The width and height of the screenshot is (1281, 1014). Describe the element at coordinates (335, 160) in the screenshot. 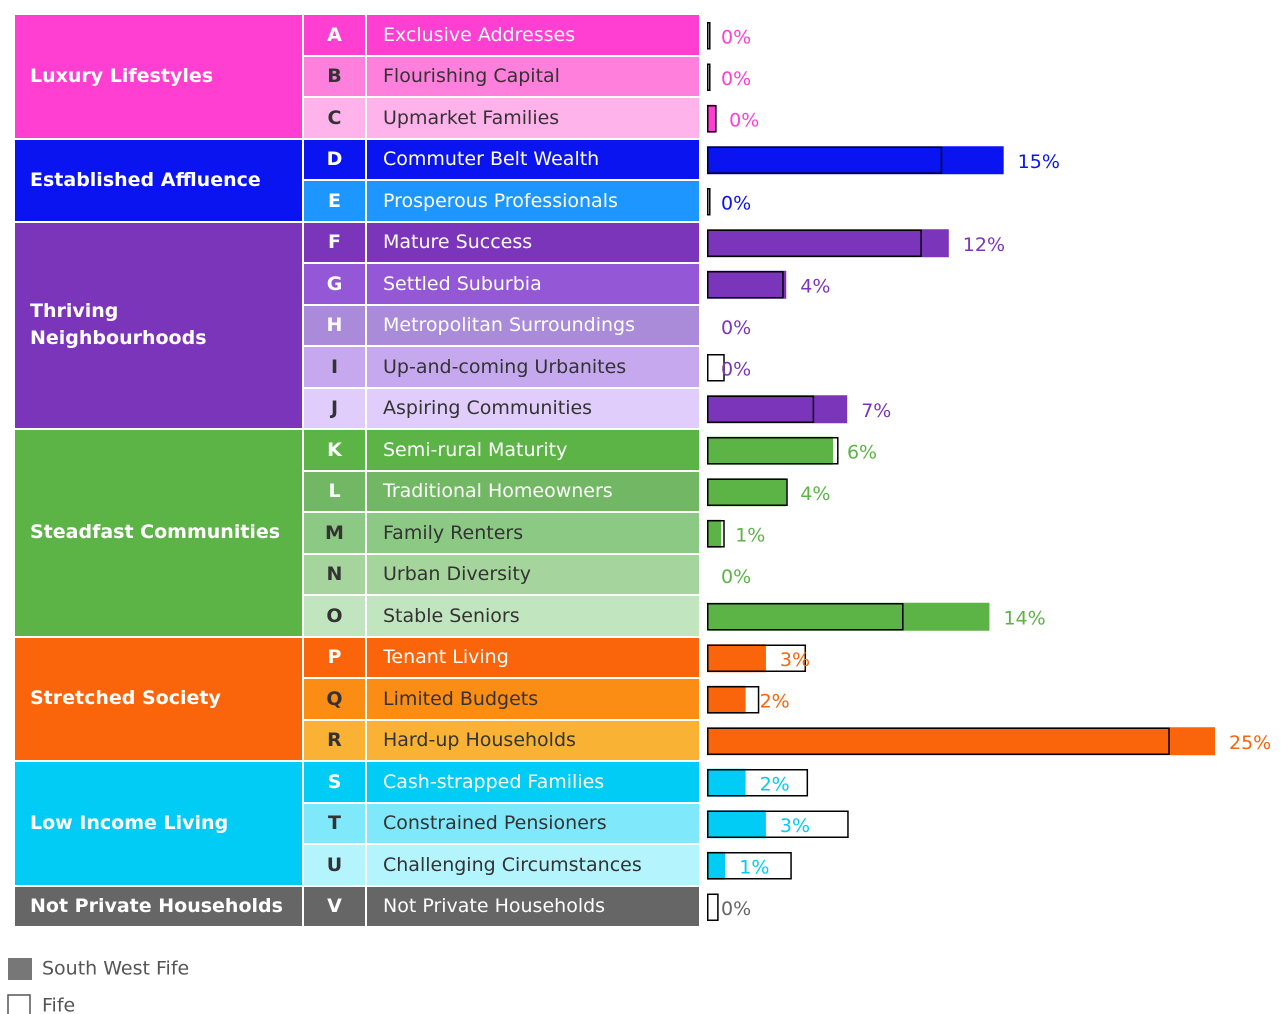

I see `segment-letter: D` at that location.